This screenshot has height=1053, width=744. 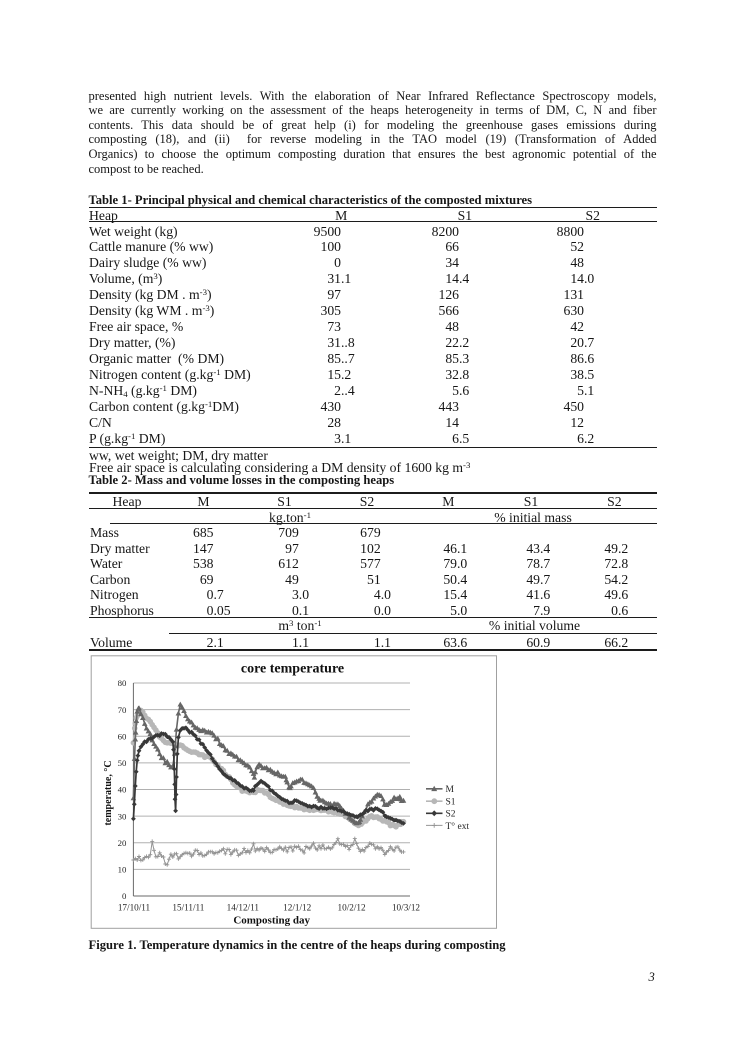 I want to click on svg-text: 0, so click(x=124, y=896).